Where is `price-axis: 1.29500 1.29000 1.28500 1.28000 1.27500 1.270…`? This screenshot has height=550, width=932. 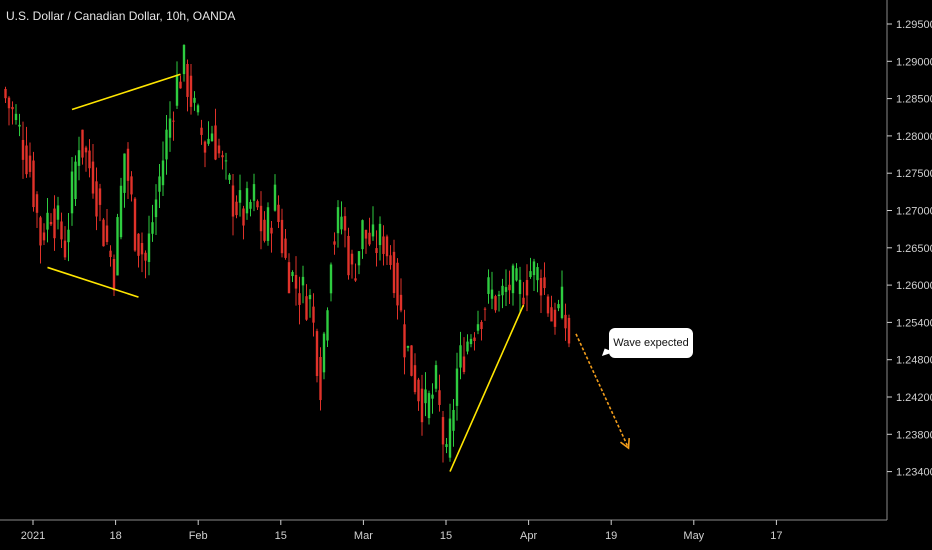
price-axis: 1.29500 1.29000 1.28500 1.28000 1.27500 1.270… is located at coordinates (909, 249).